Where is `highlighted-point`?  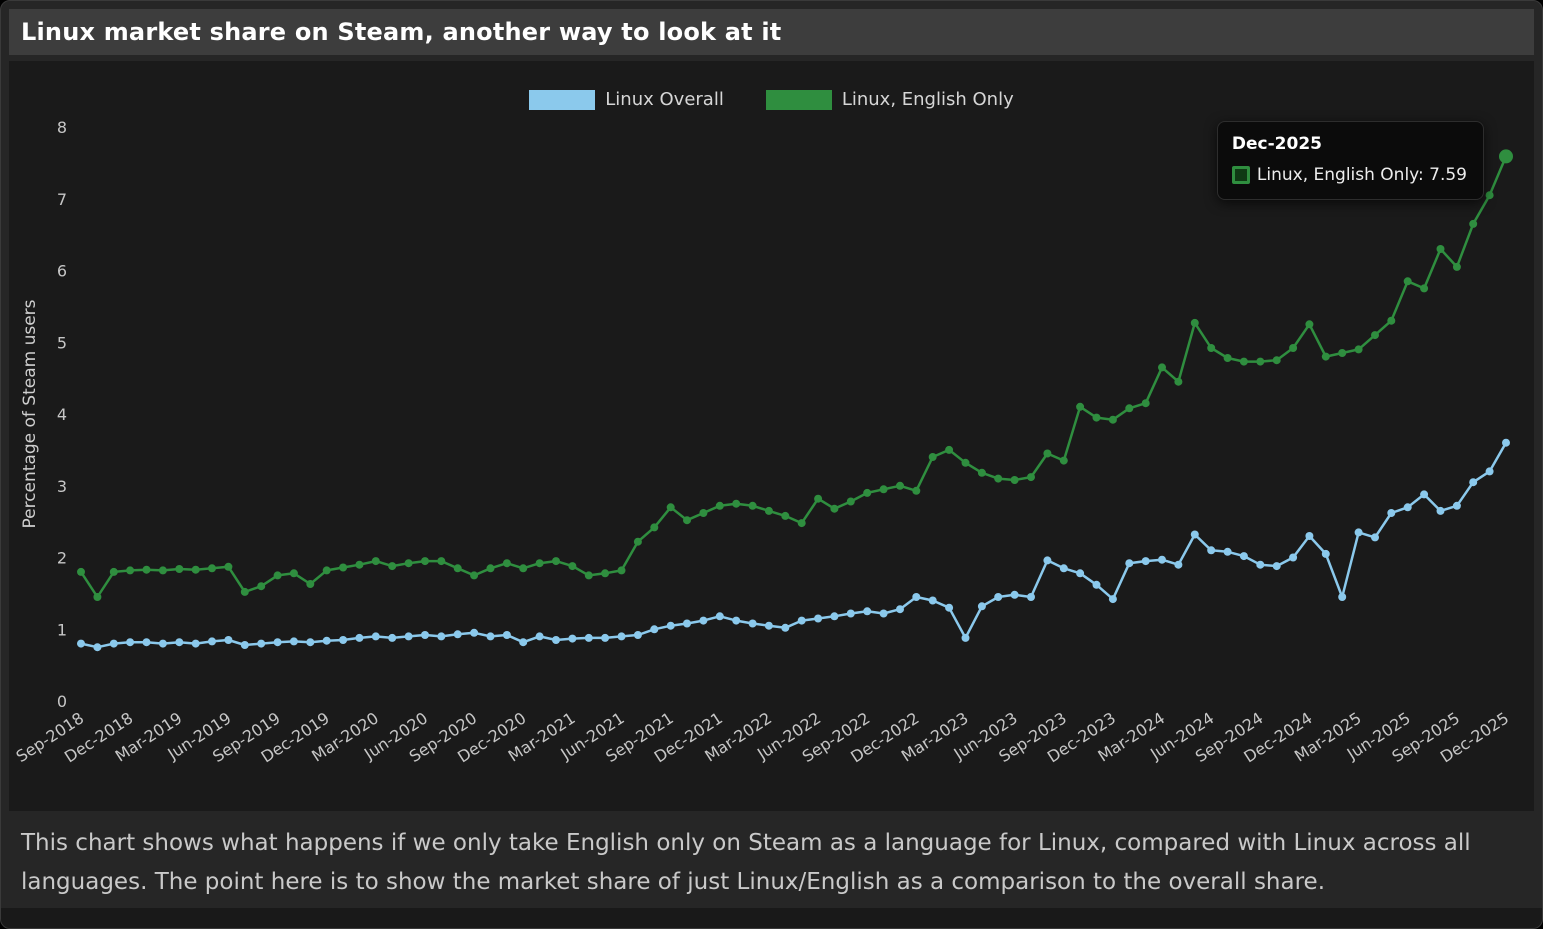
highlighted-point is located at coordinates (1506, 156).